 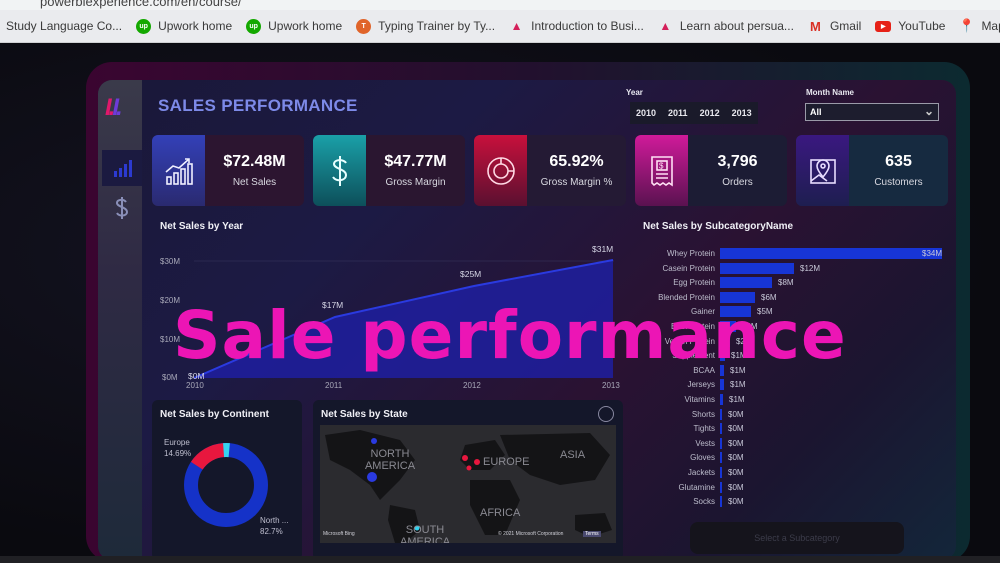 What do you see at coordinates (576, 182) in the screenshot?
I see `kpi-label: Gross Margin %` at bounding box center [576, 182].